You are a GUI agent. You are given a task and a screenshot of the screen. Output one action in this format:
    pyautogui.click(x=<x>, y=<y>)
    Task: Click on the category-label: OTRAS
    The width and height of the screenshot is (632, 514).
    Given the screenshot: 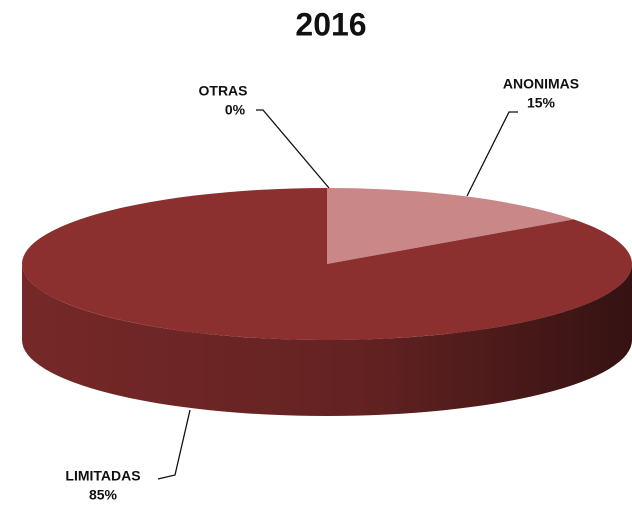 What is the action you would take?
    pyautogui.click(x=223, y=91)
    